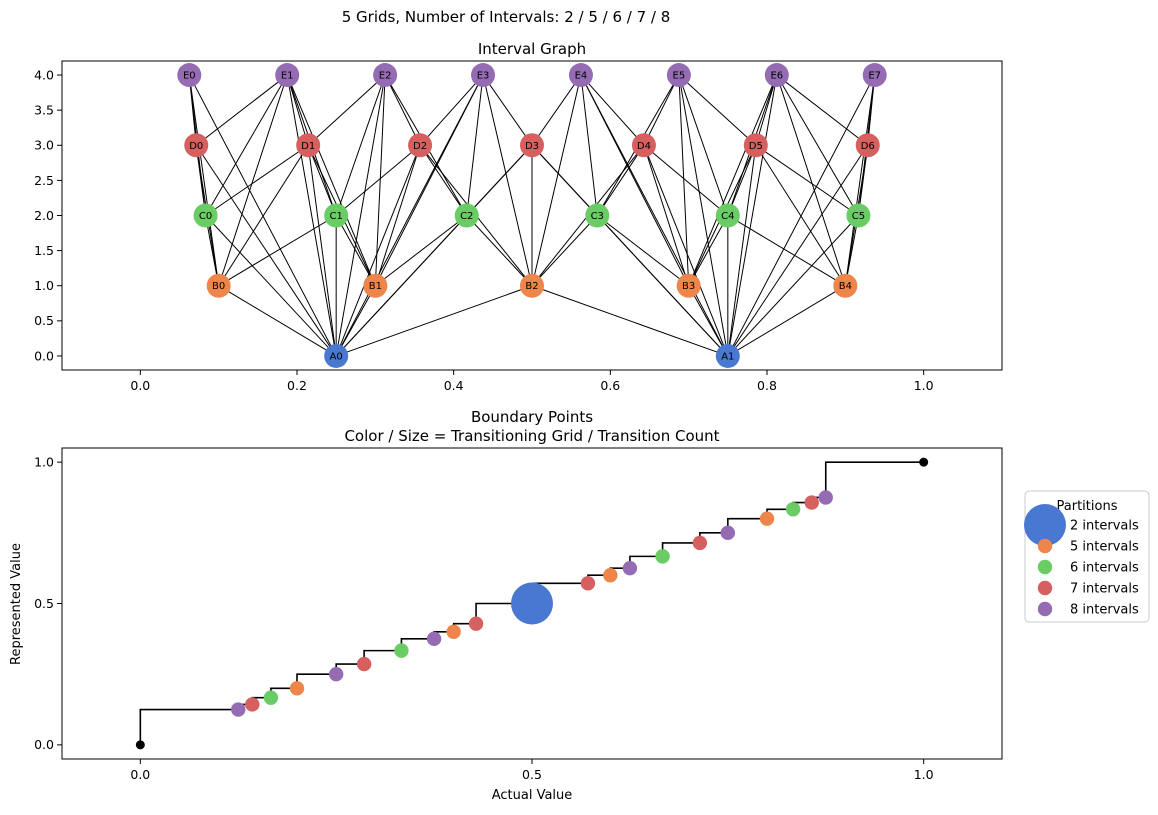  What do you see at coordinates (532, 49) in the screenshot?
I see `interval-graph-title: Interval Graph` at bounding box center [532, 49].